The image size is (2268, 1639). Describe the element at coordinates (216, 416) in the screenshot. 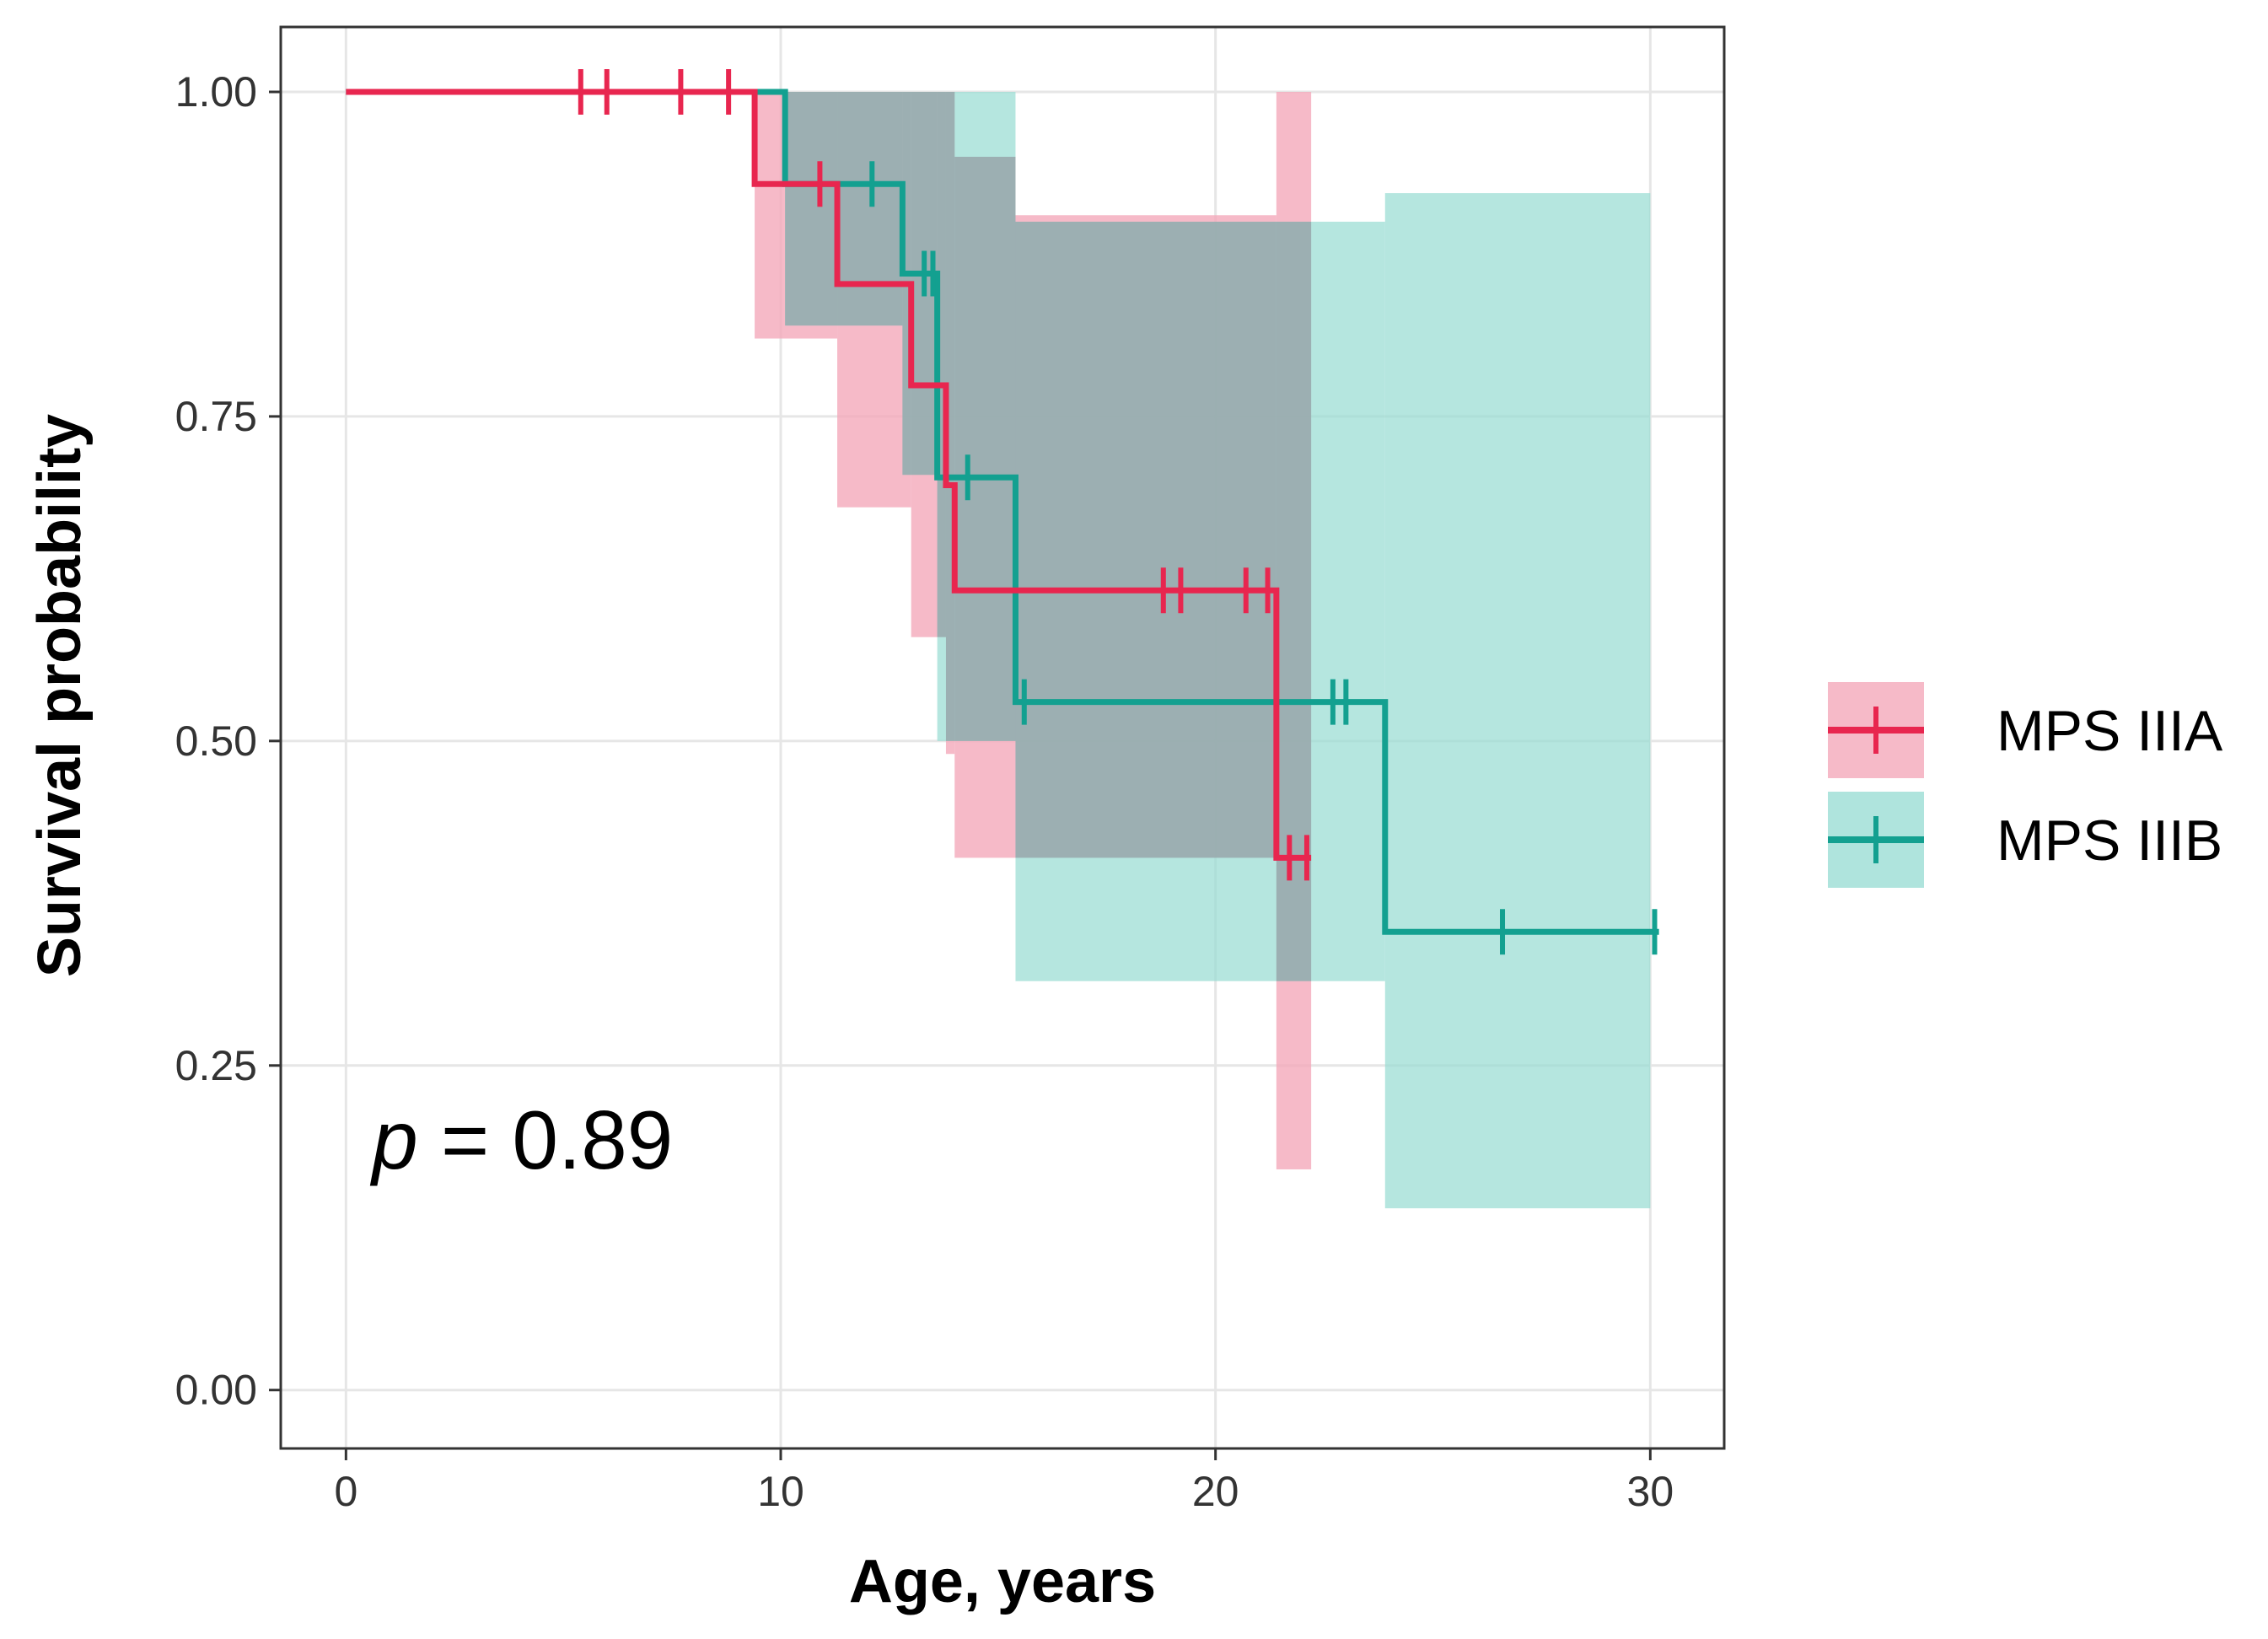

I see `y-tick-label-3: 0.75` at that location.